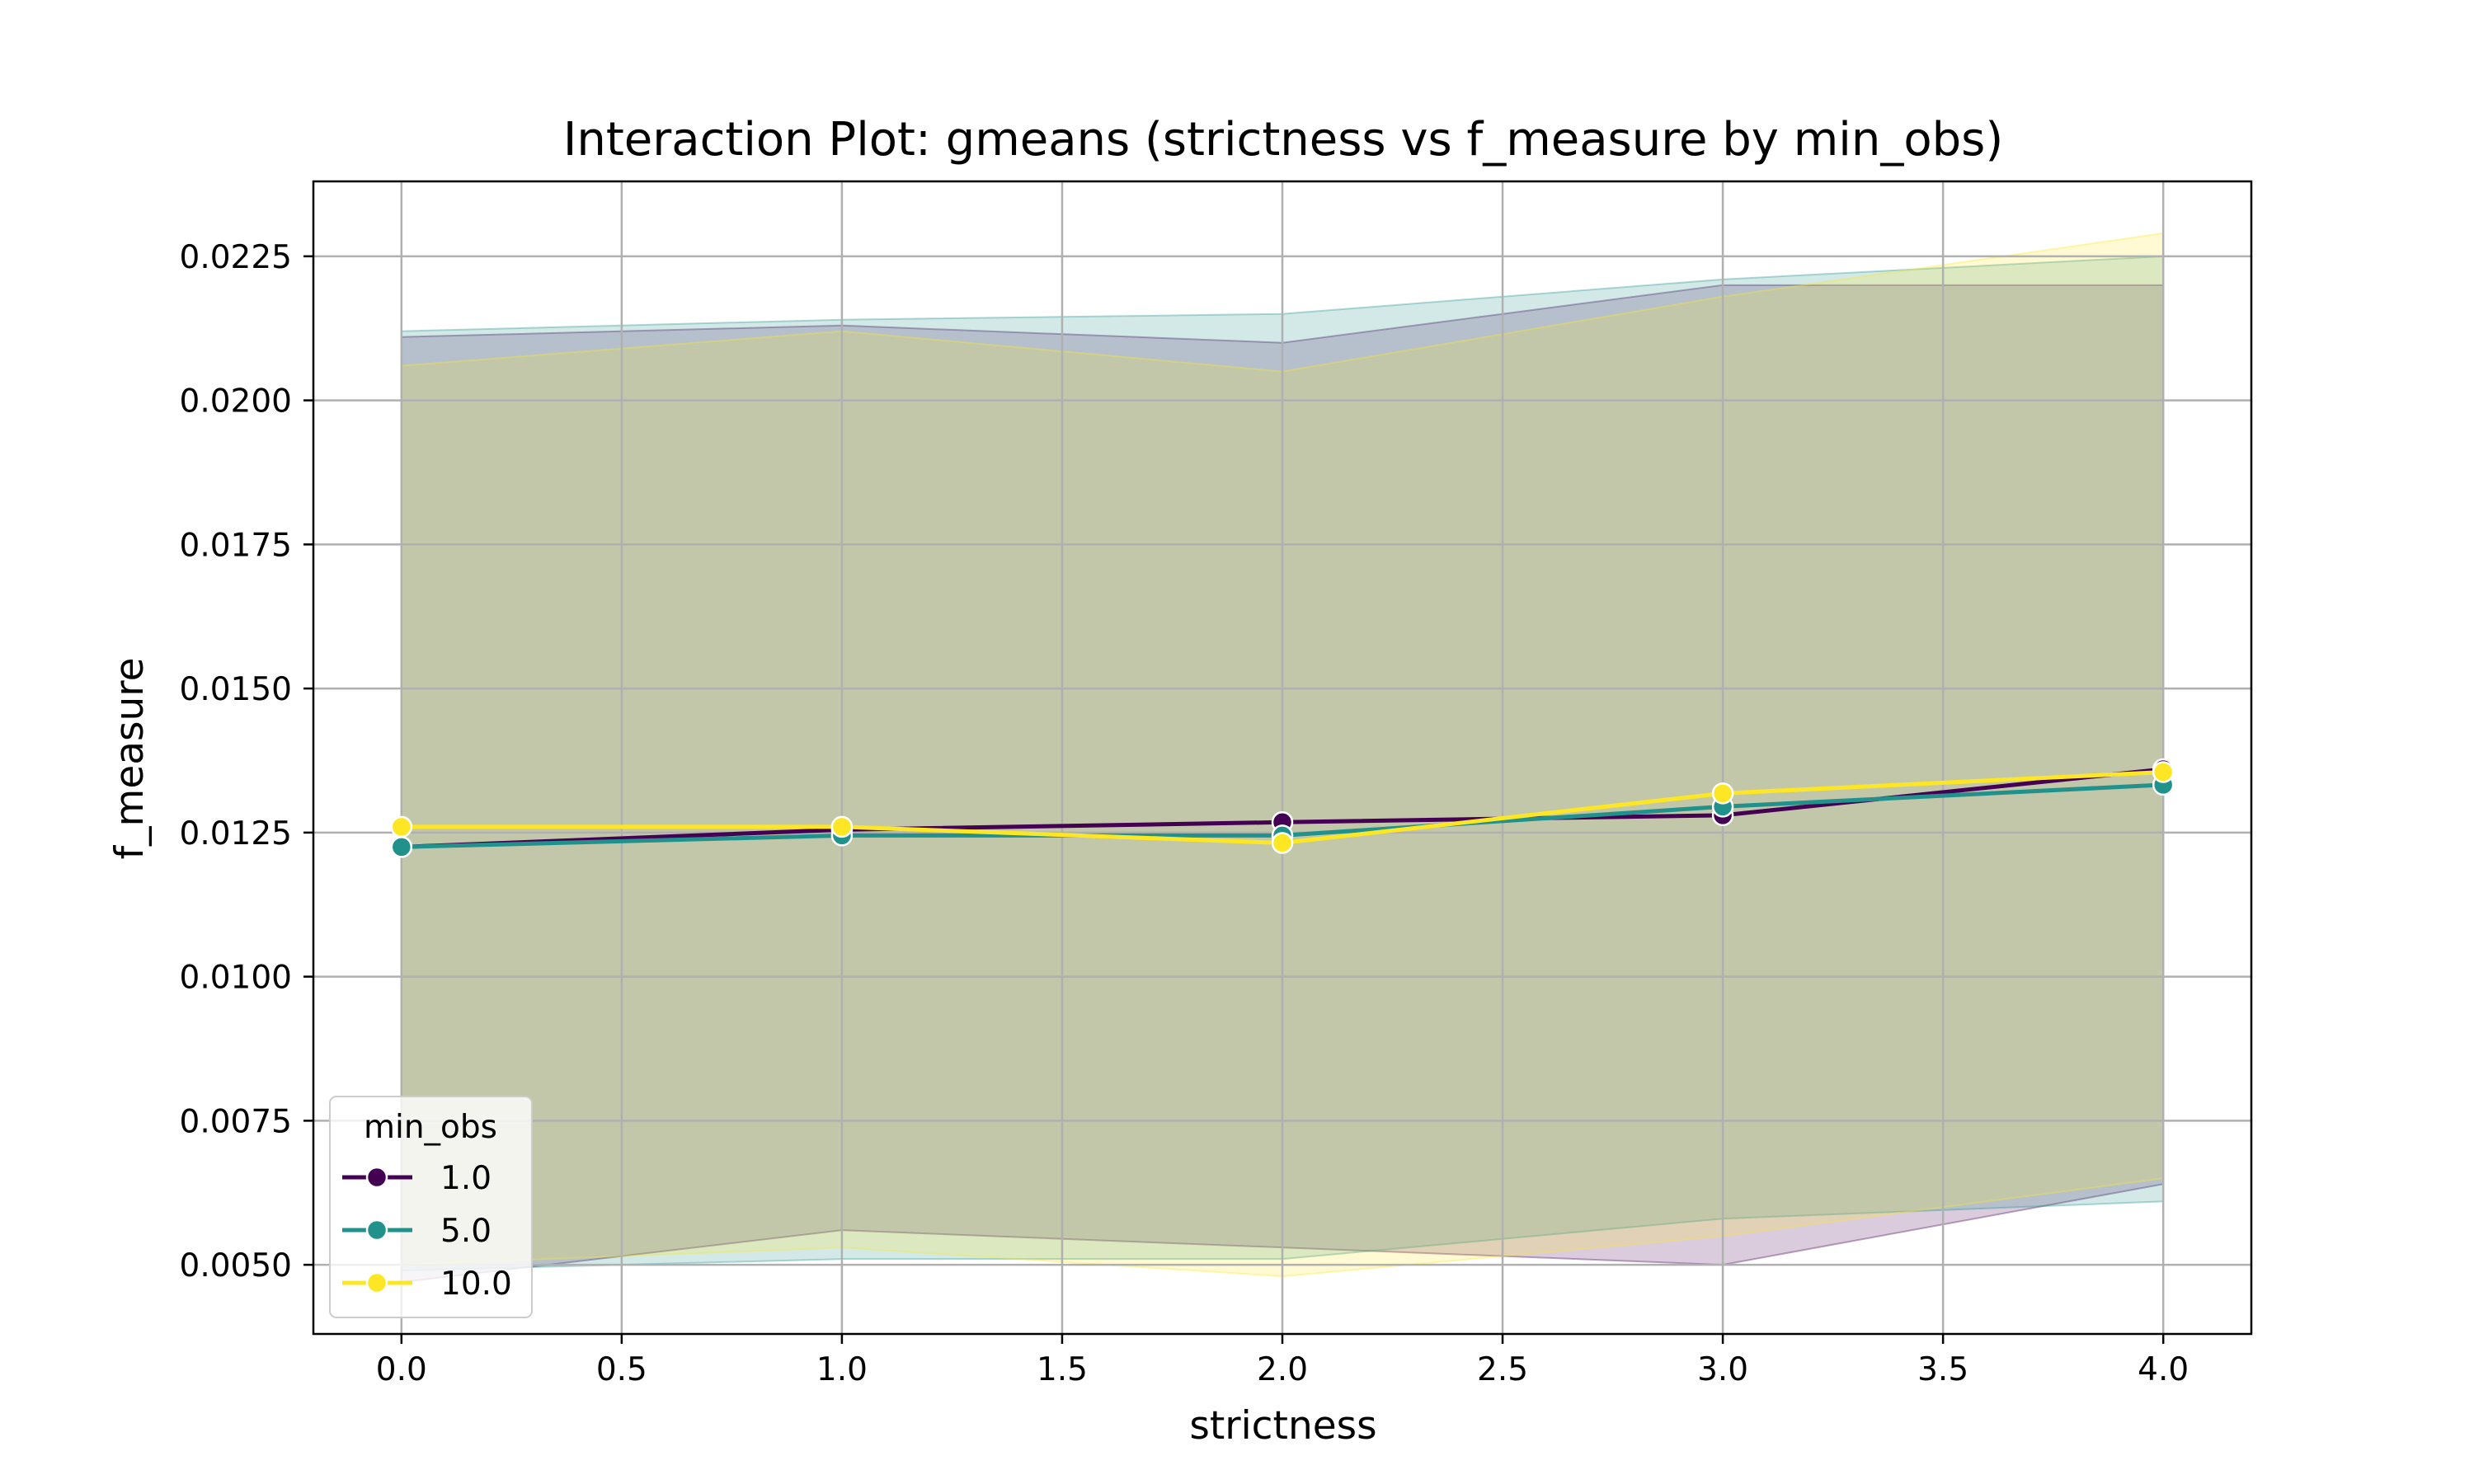 This screenshot has height=1484, width=2474. I want to click on y-tick-label: 0.0225, so click(236, 257).